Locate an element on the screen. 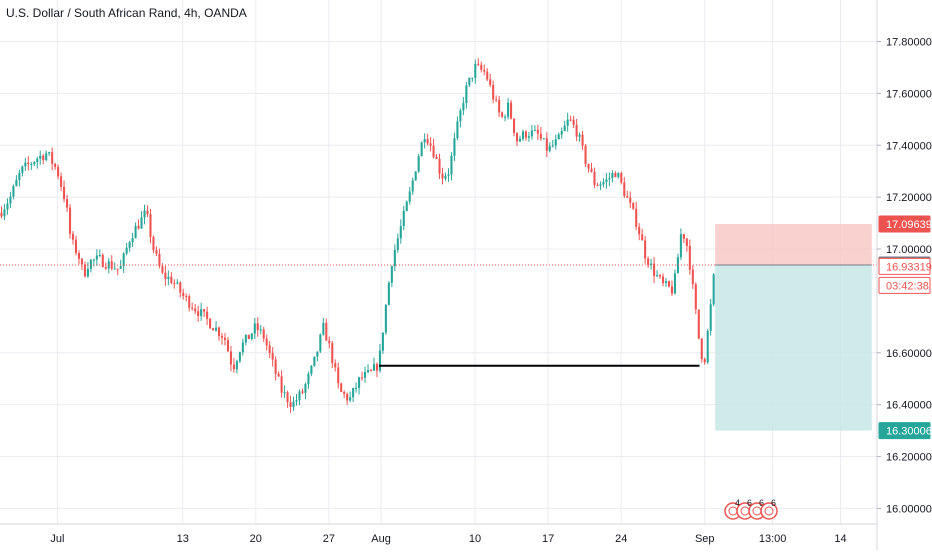 This screenshot has width=932, height=555. x-tick-label: 14 is located at coordinates (840, 539).